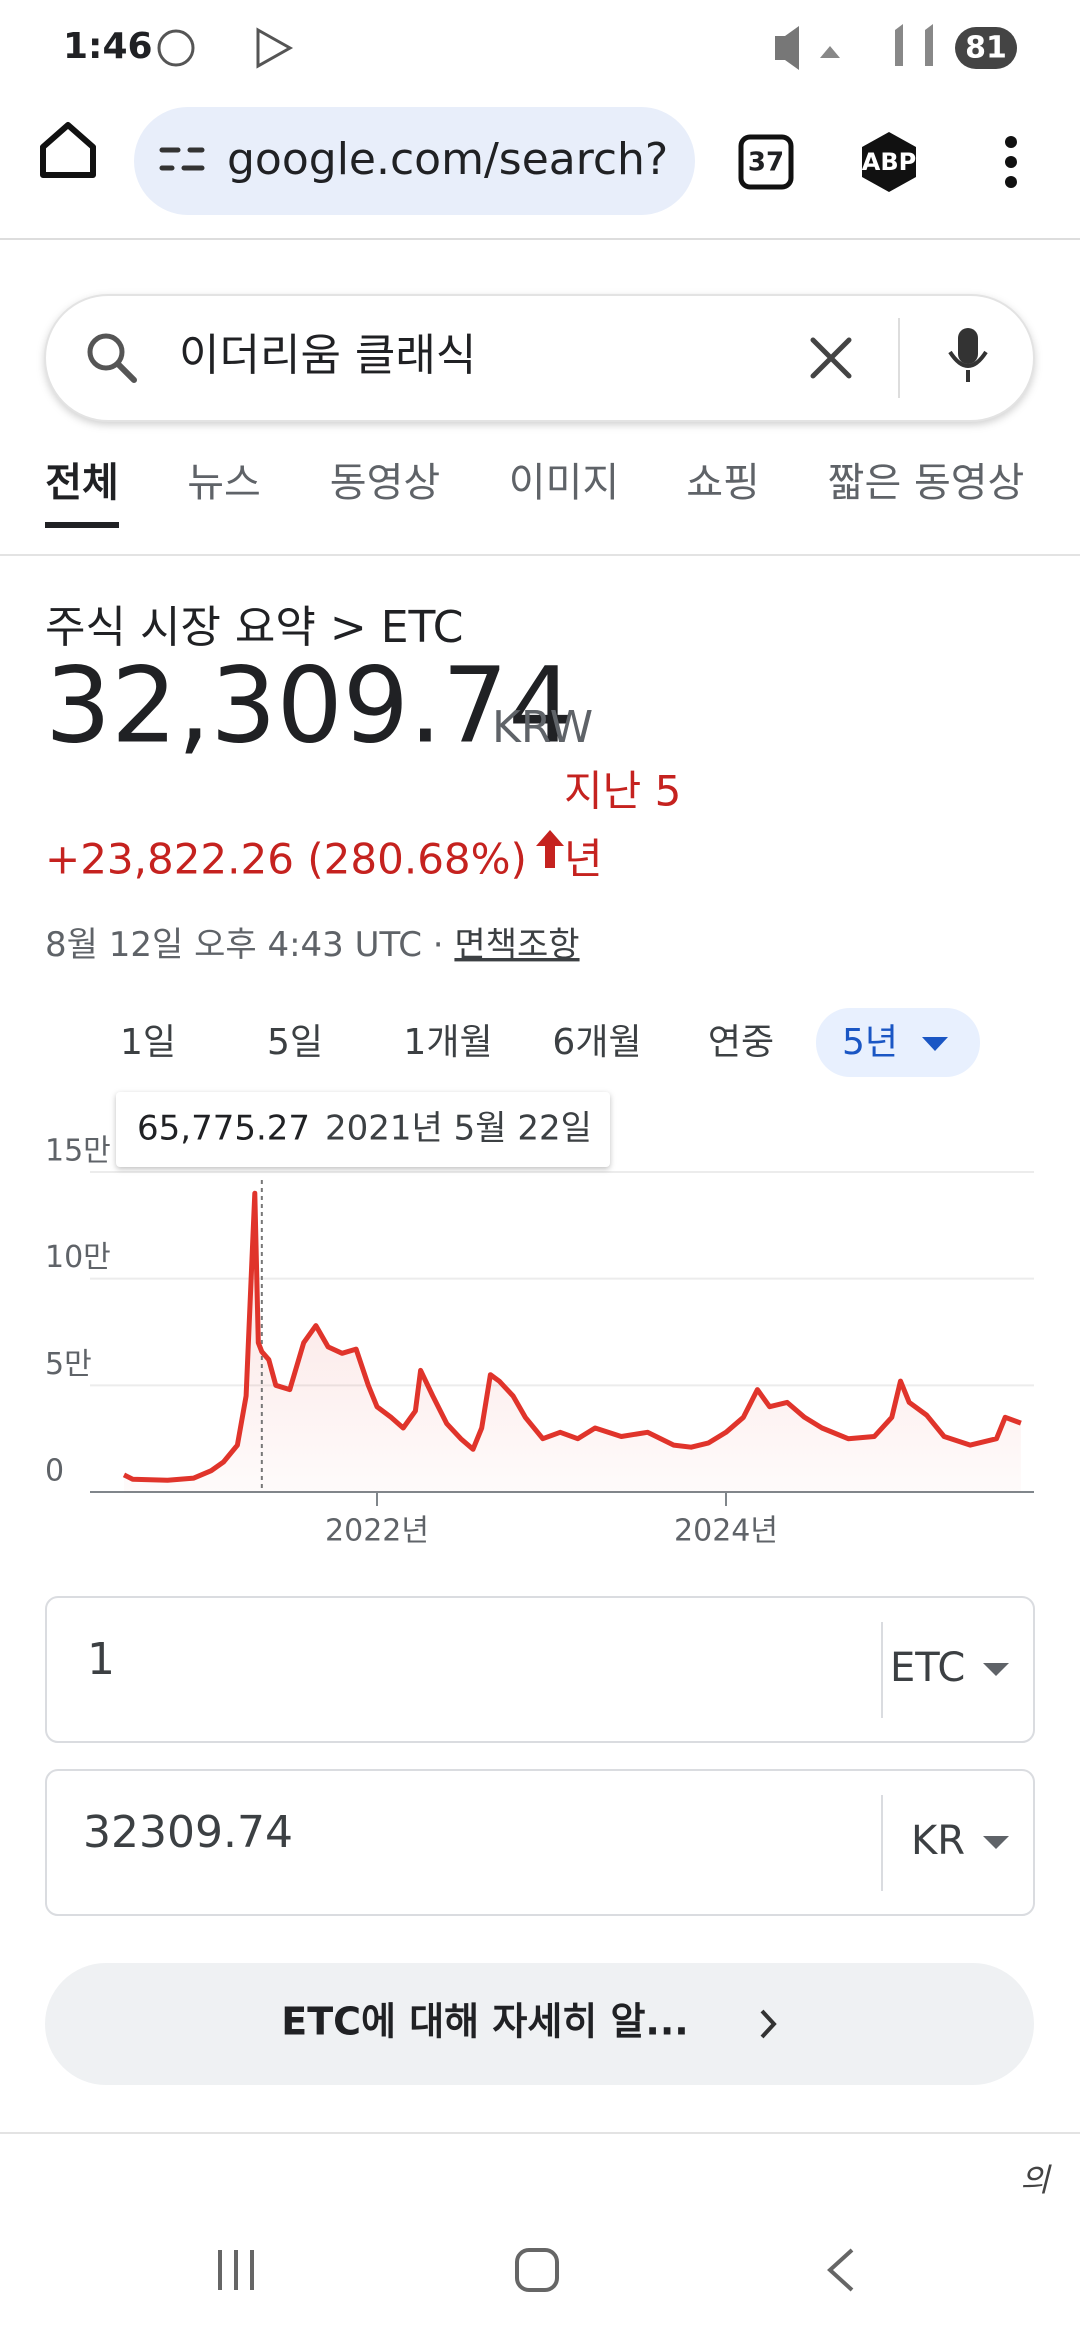 The height and width of the screenshot is (2340, 1080). What do you see at coordinates (840, 2270) in the screenshot?
I see `nav-back` at bounding box center [840, 2270].